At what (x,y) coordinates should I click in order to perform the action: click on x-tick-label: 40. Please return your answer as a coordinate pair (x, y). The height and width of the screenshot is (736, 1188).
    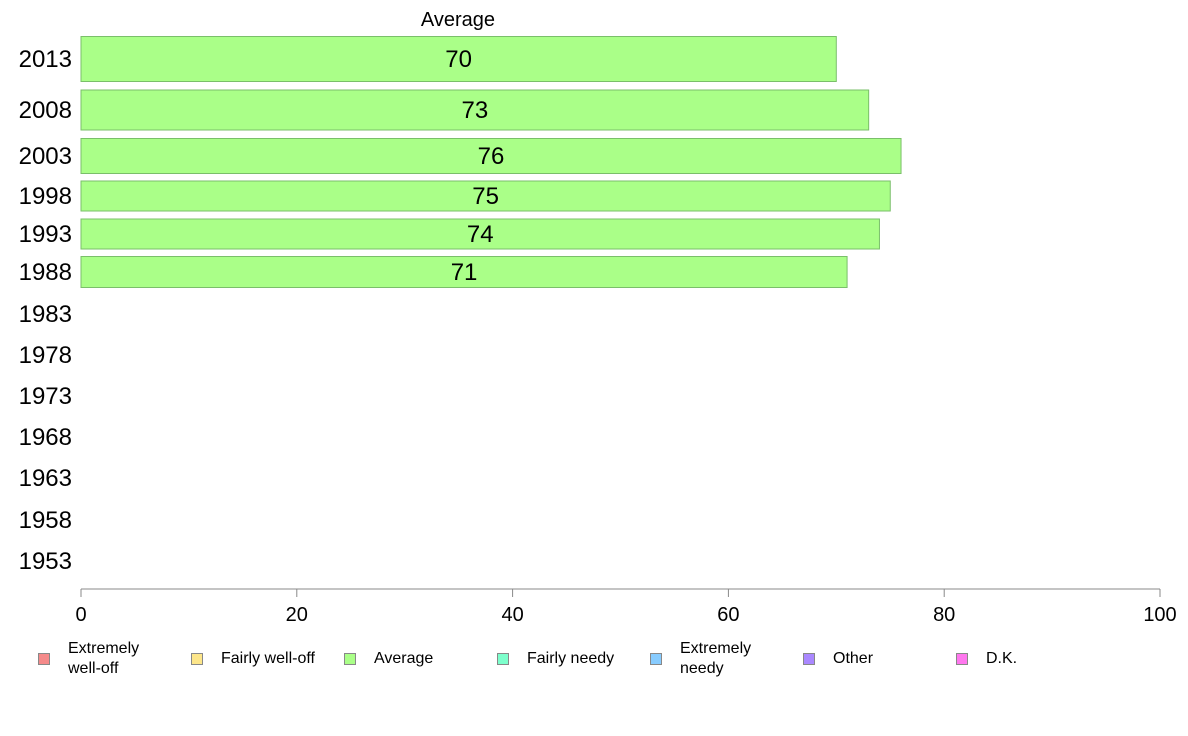
    Looking at the image, I should click on (512, 615).